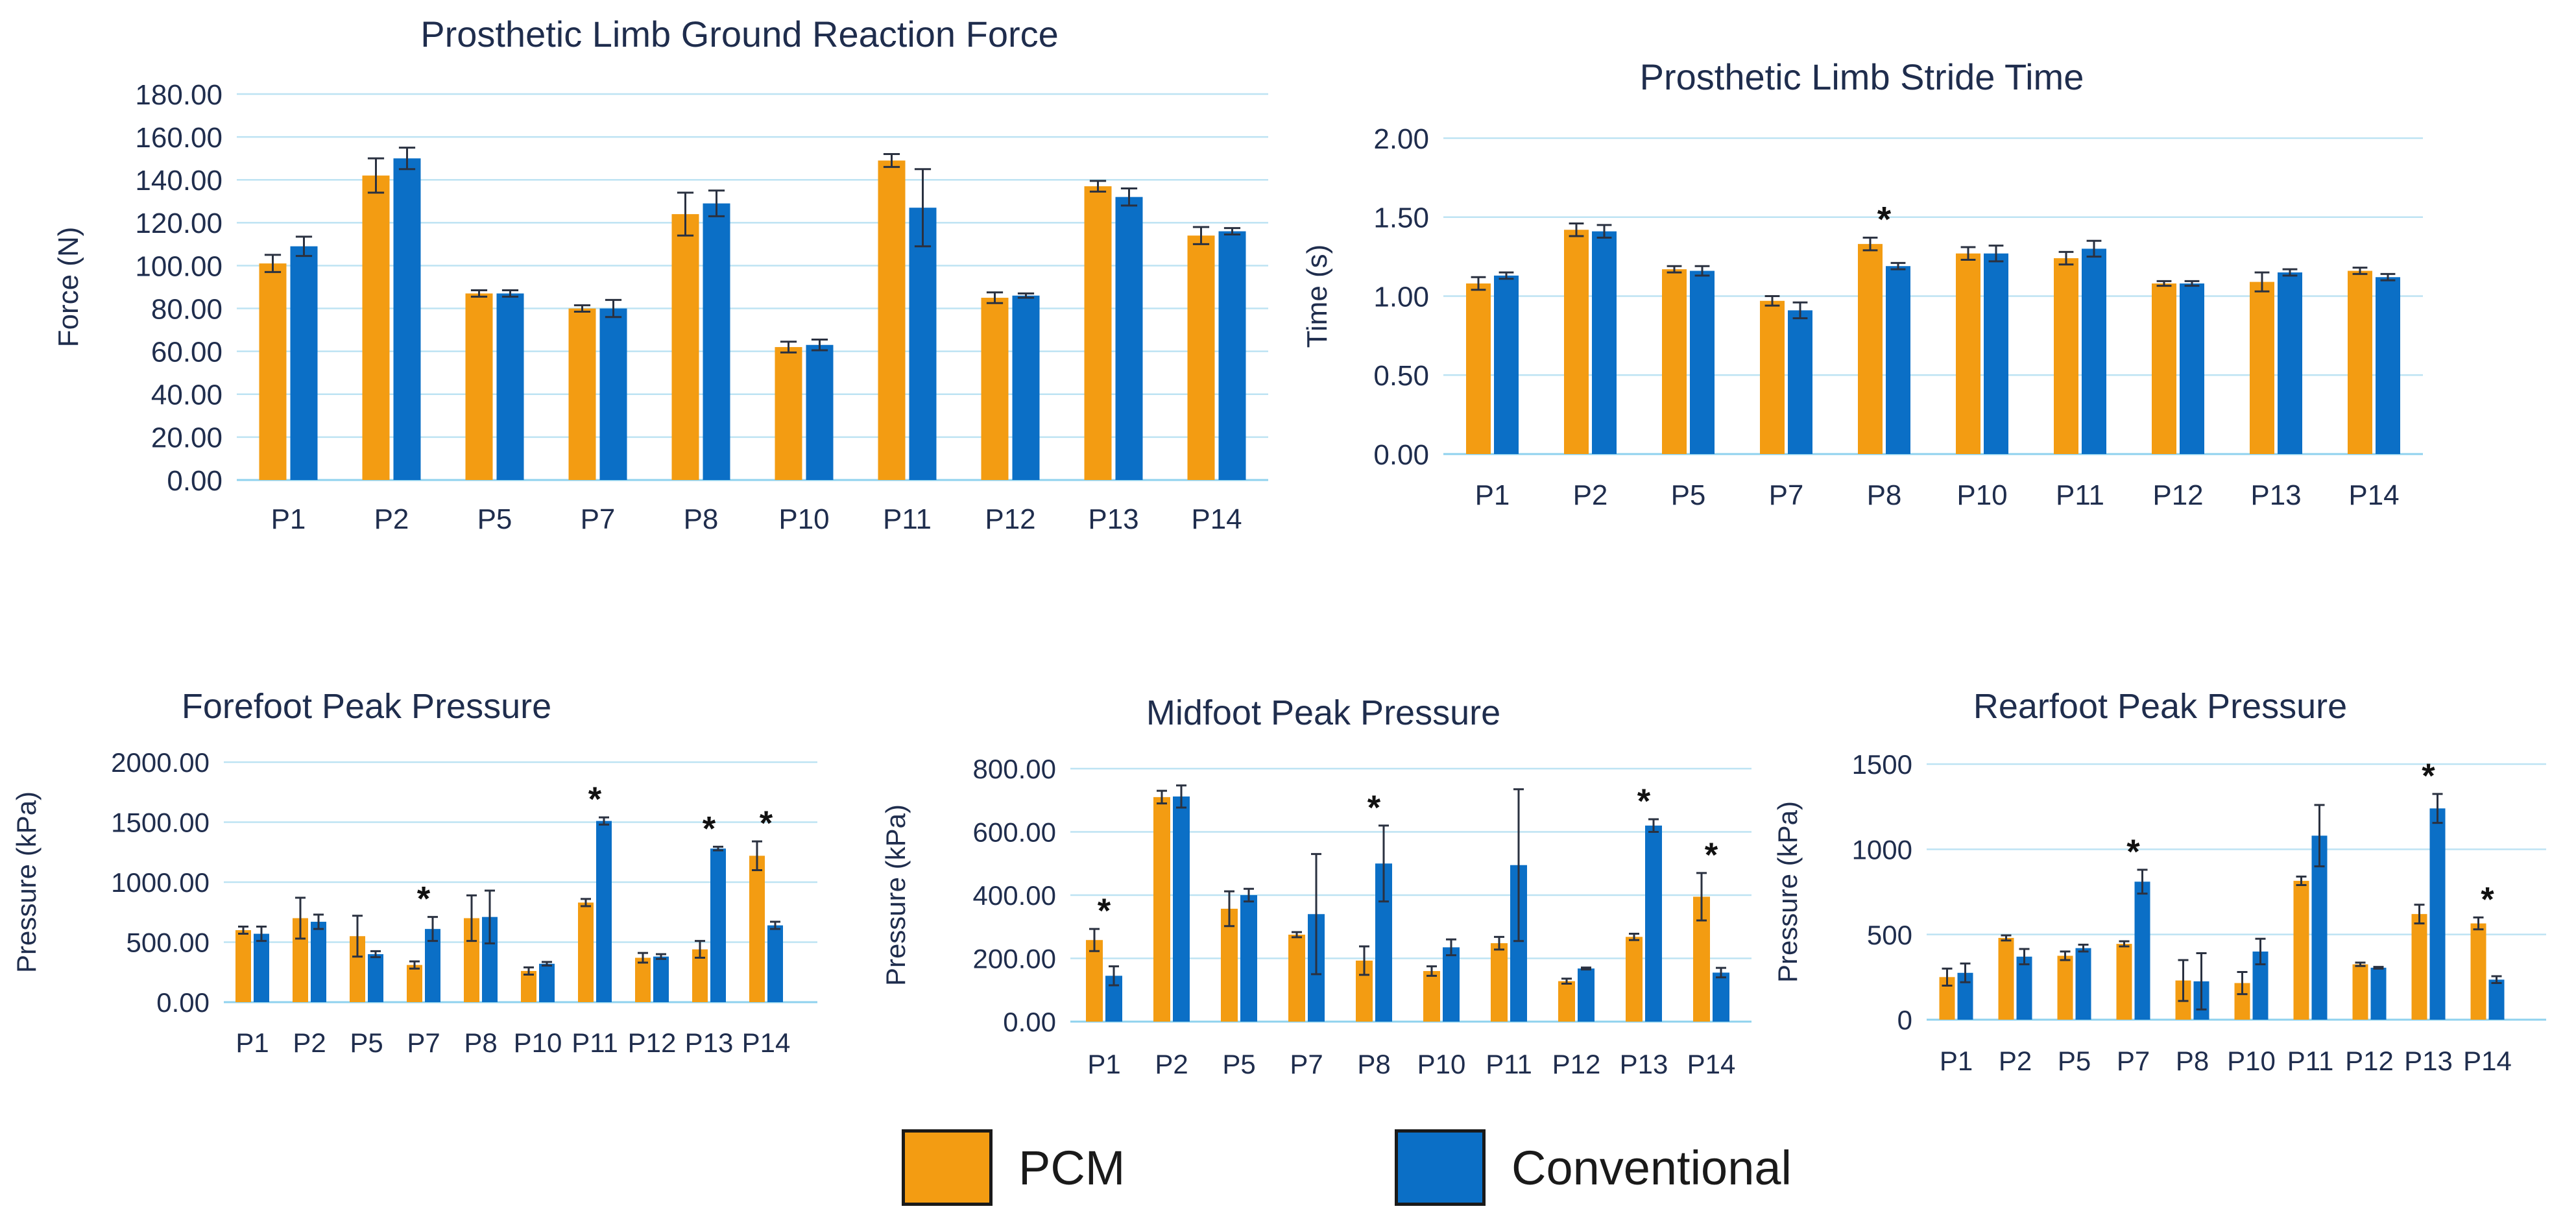 This screenshot has height=1224, width=2576. Describe the element at coordinates (407, 319) in the screenshot. I see `chart1-bar-conventional-p2` at that location.